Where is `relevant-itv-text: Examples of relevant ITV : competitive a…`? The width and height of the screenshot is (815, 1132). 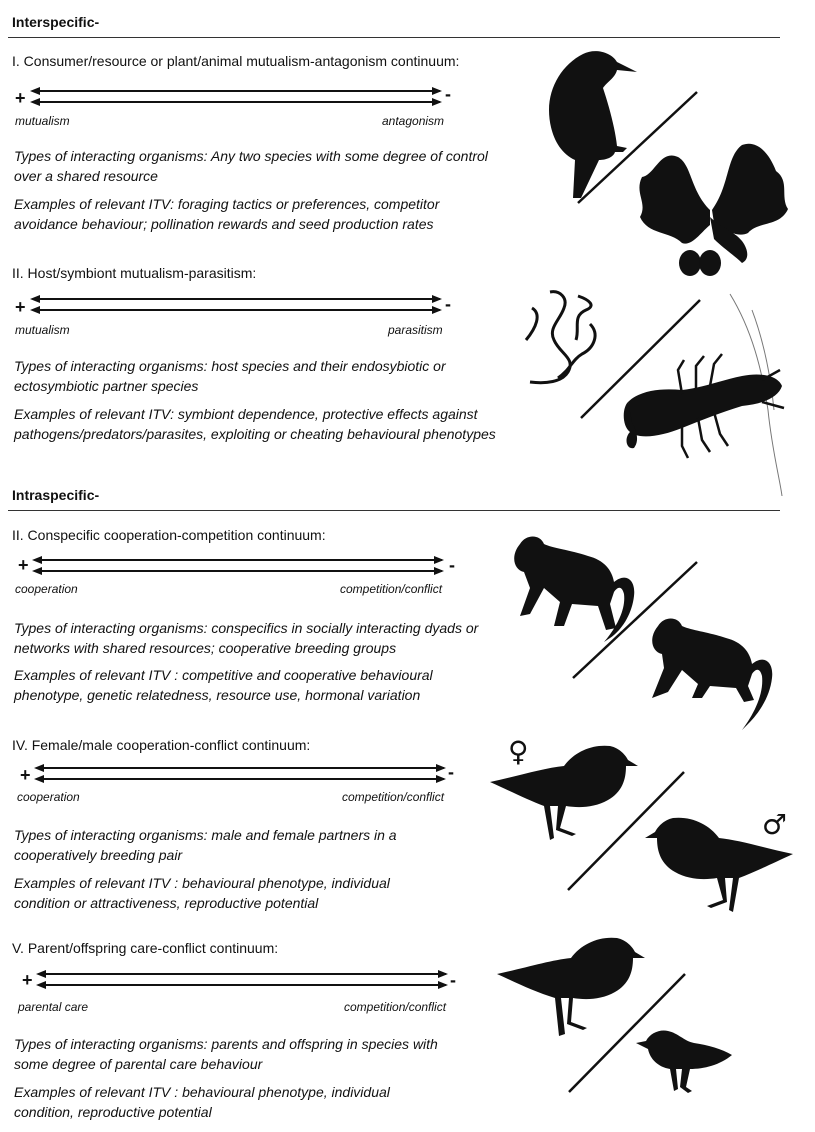
relevant-itv-text: Examples of relevant ITV : competitive a… is located at coordinates (223, 685).